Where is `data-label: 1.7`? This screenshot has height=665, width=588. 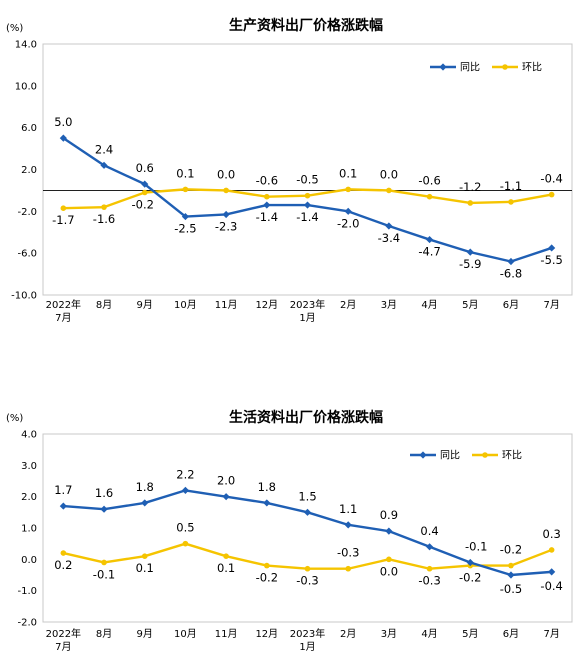 data-label: 1.7 is located at coordinates (63, 490).